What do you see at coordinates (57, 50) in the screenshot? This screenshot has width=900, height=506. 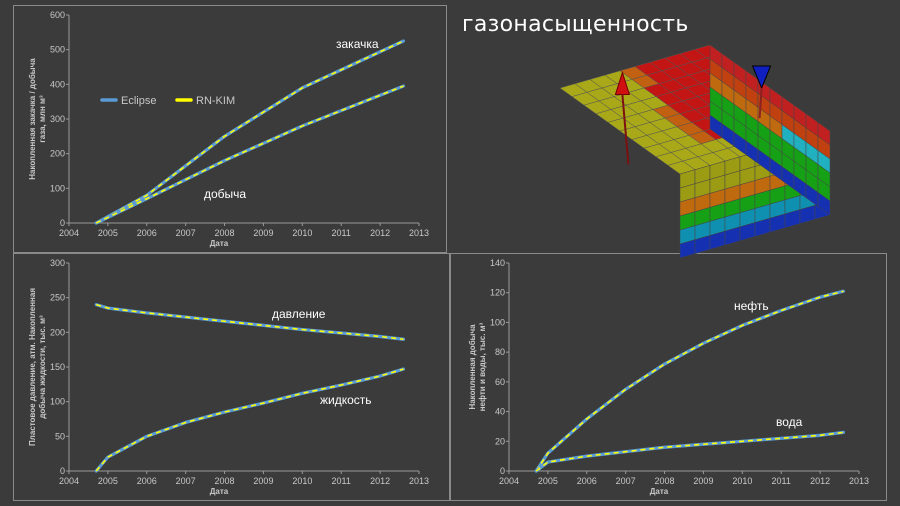 I see `y-tick-label: 500` at bounding box center [57, 50].